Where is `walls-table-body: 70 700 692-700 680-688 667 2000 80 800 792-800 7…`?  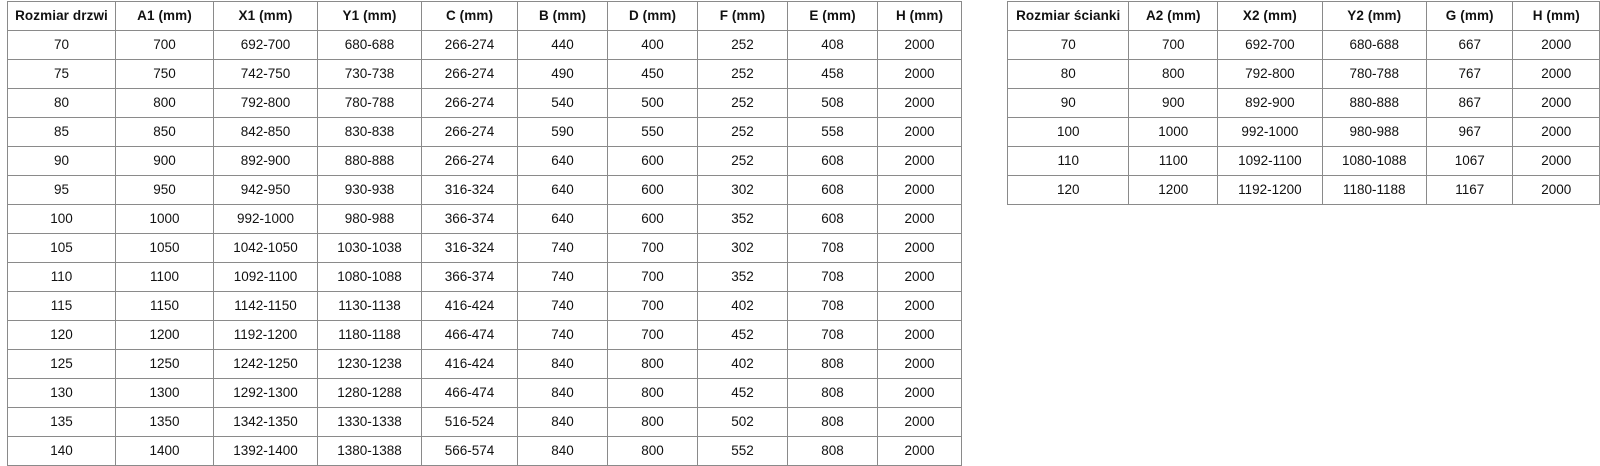 walls-table-body: 70 700 692-700 680-688 667 2000 80 800 792-800 7… is located at coordinates (1303, 117).